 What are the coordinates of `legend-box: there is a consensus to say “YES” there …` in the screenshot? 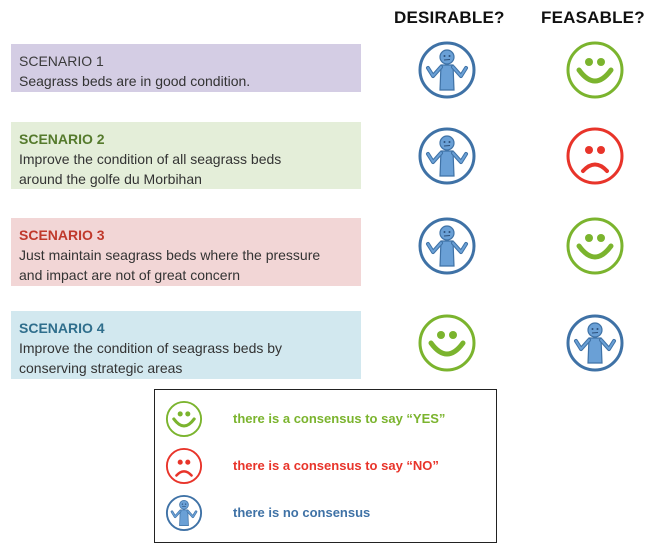 It's located at (325, 466).